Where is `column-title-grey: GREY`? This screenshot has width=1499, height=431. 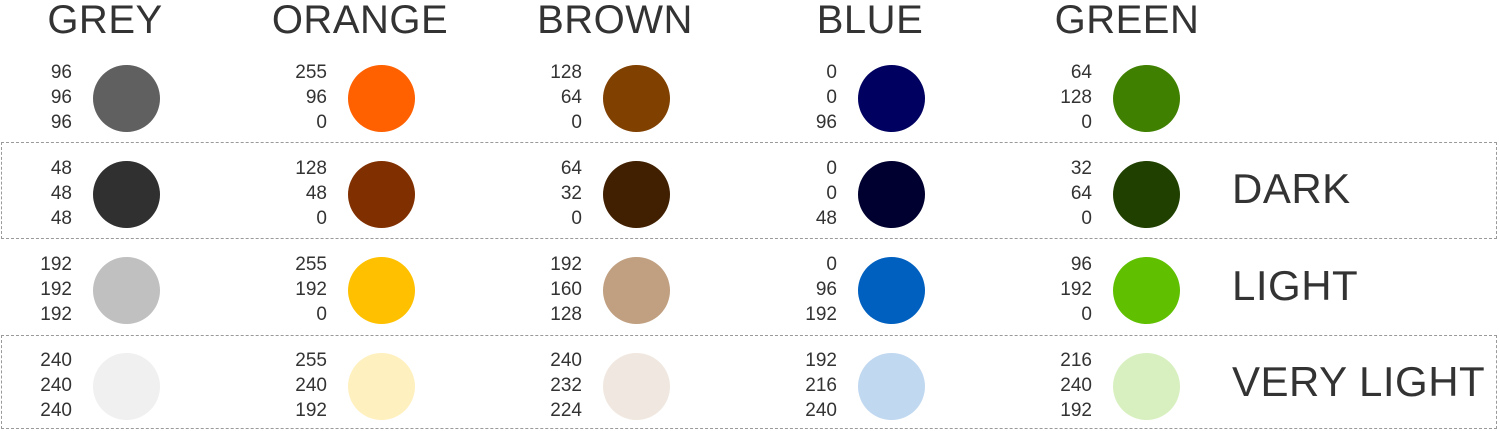 column-title-grey: GREY is located at coordinates (105, 21).